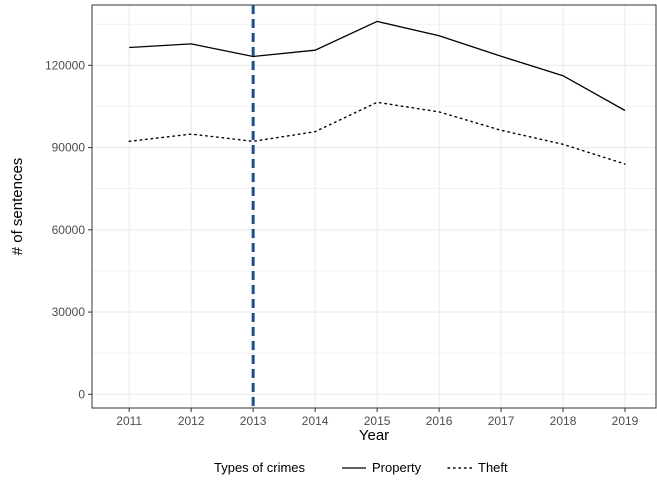 Image resolution: width=657 pixels, height=484 pixels. What do you see at coordinates (397, 467) in the screenshot?
I see `legend-label-property: Property` at bounding box center [397, 467].